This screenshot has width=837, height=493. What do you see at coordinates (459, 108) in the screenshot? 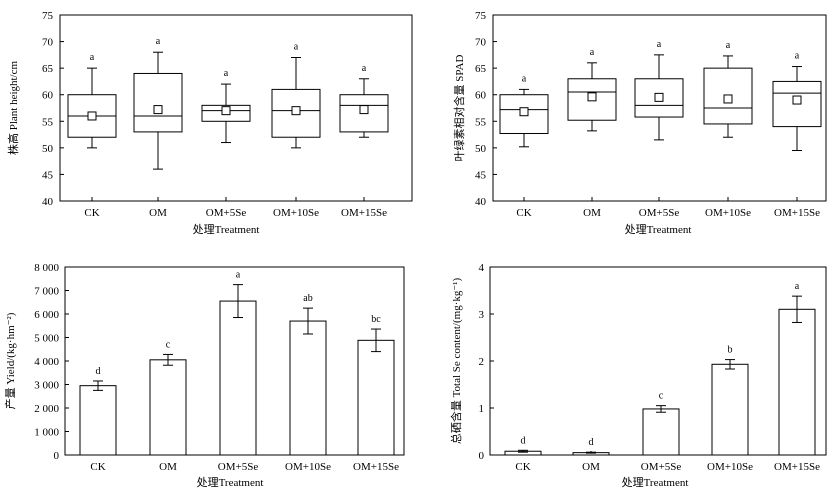
I see `y-axis-title: 叶绿素相对含量 SPAD` at bounding box center [459, 108].